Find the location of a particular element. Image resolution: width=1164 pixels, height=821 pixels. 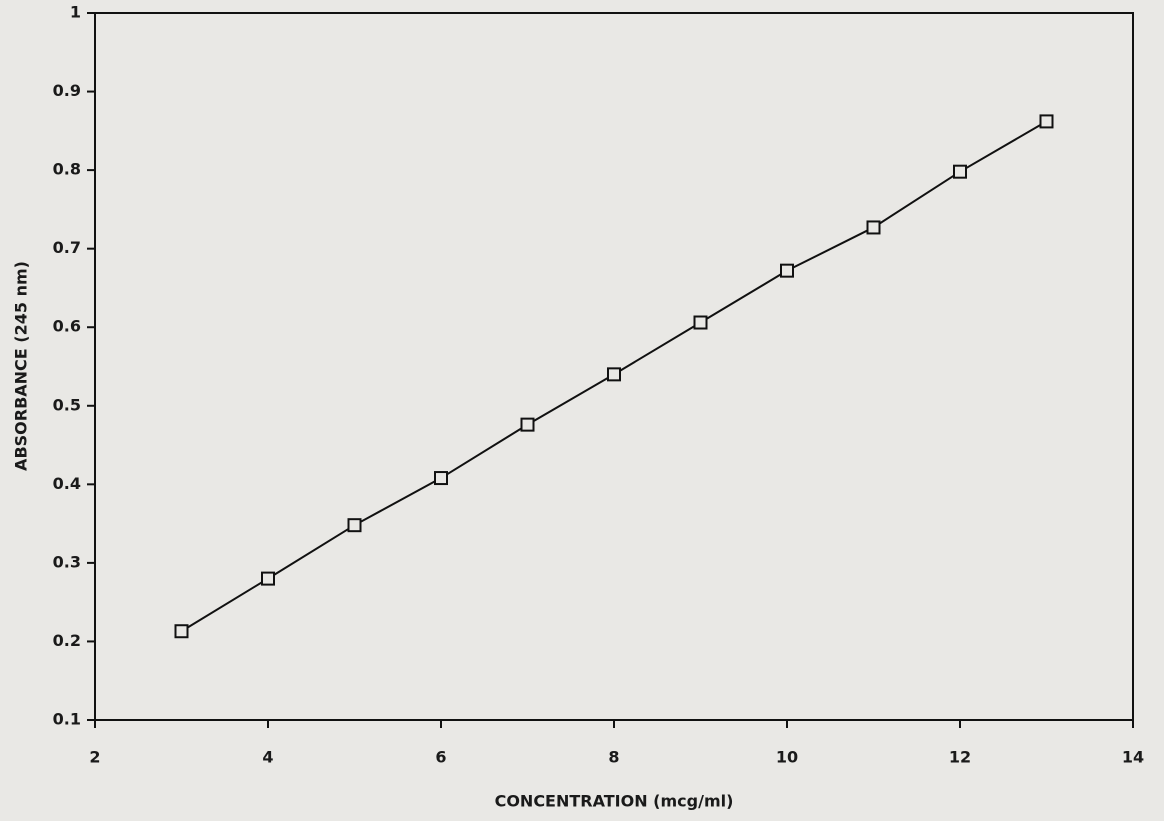

y-tick-label: 1 is located at coordinates (75, 12).